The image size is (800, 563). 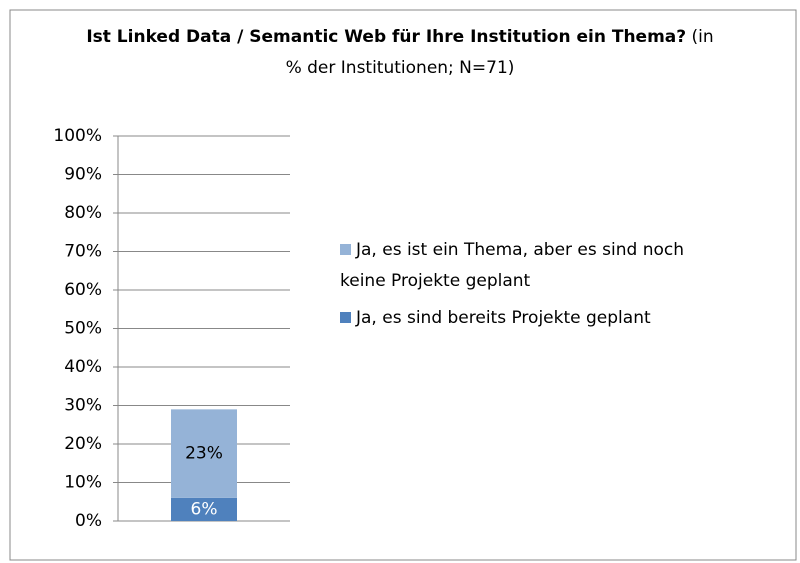 What do you see at coordinates (83, 483) in the screenshot?
I see `y-tick-label: 10%` at bounding box center [83, 483].